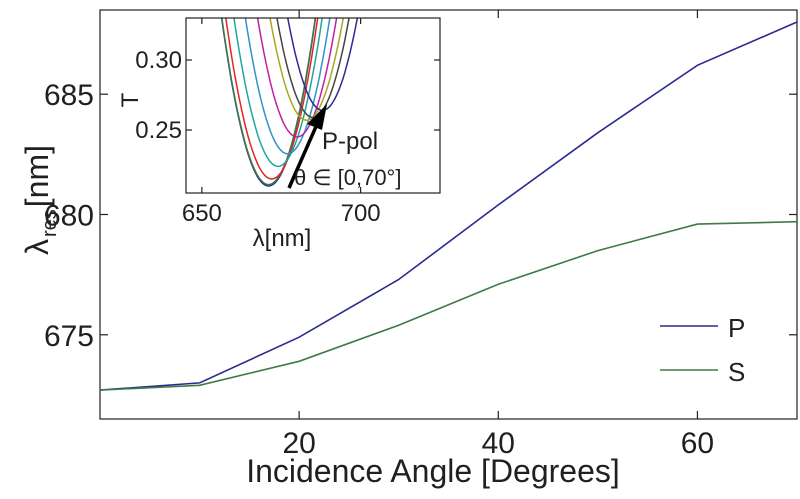 The image size is (800, 499). What do you see at coordinates (350, 141) in the screenshot?
I see `annotation-polarization: P-pol` at bounding box center [350, 141].